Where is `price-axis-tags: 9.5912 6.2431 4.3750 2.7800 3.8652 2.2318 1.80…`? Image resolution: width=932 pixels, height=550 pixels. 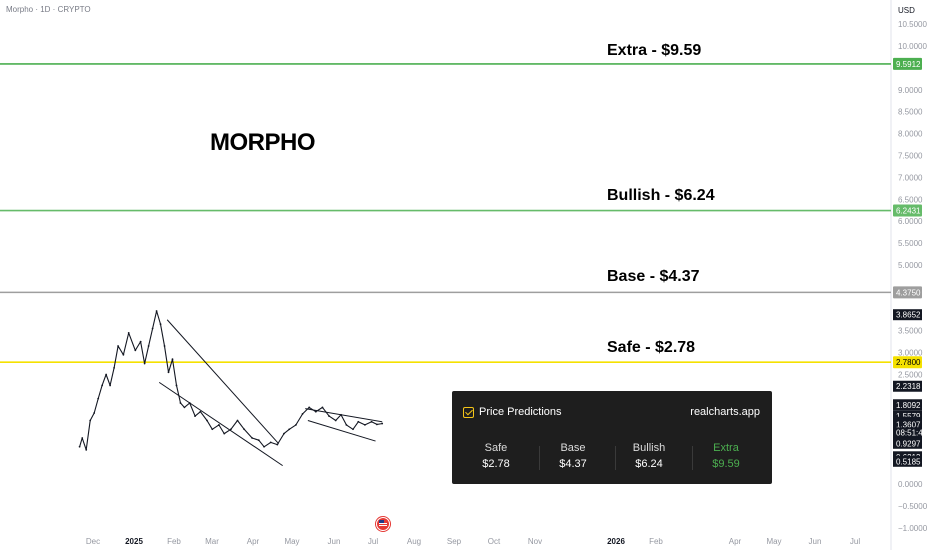
price-axis-tags: 9.5912 6.2431 4.3750 2.7800 3.8652 2.2318 1.80… is located at coordinates (910, 262).